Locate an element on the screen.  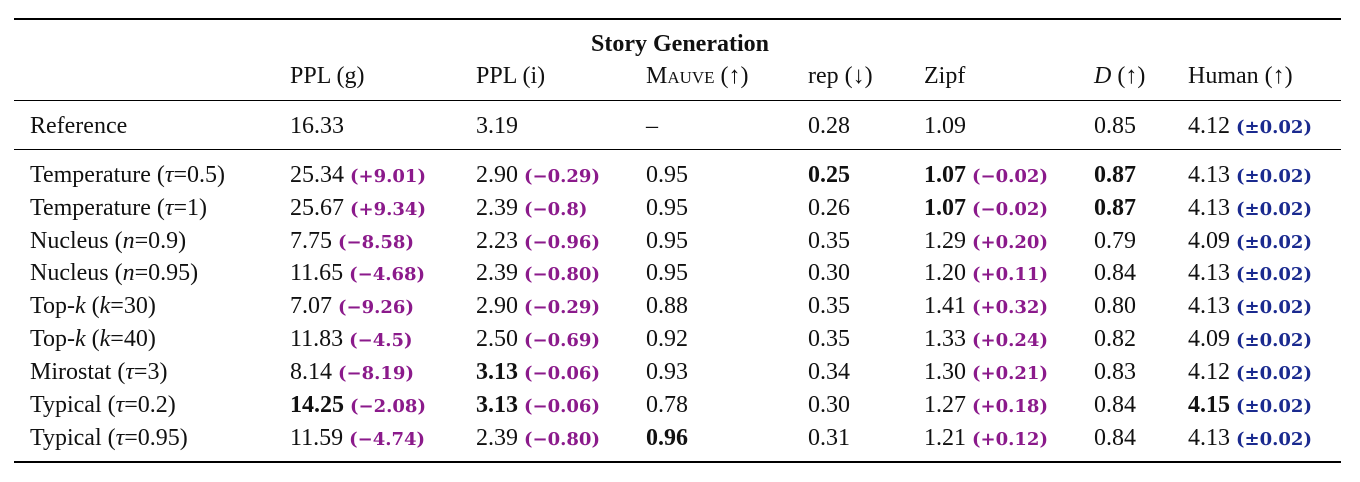
cell-delta: (−0.29) is located at coordinates (562, 307).